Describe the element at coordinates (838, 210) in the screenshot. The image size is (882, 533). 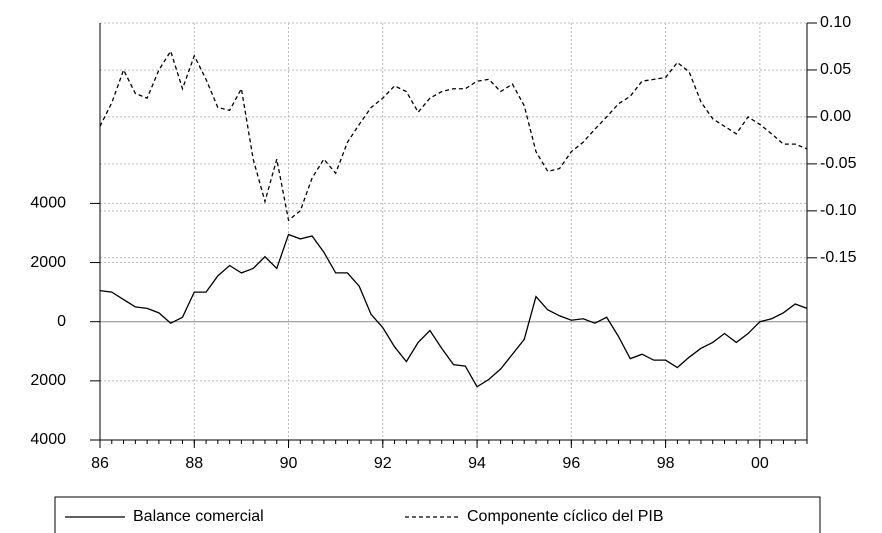
I see `y2-tick-label: -0.10` at that location.